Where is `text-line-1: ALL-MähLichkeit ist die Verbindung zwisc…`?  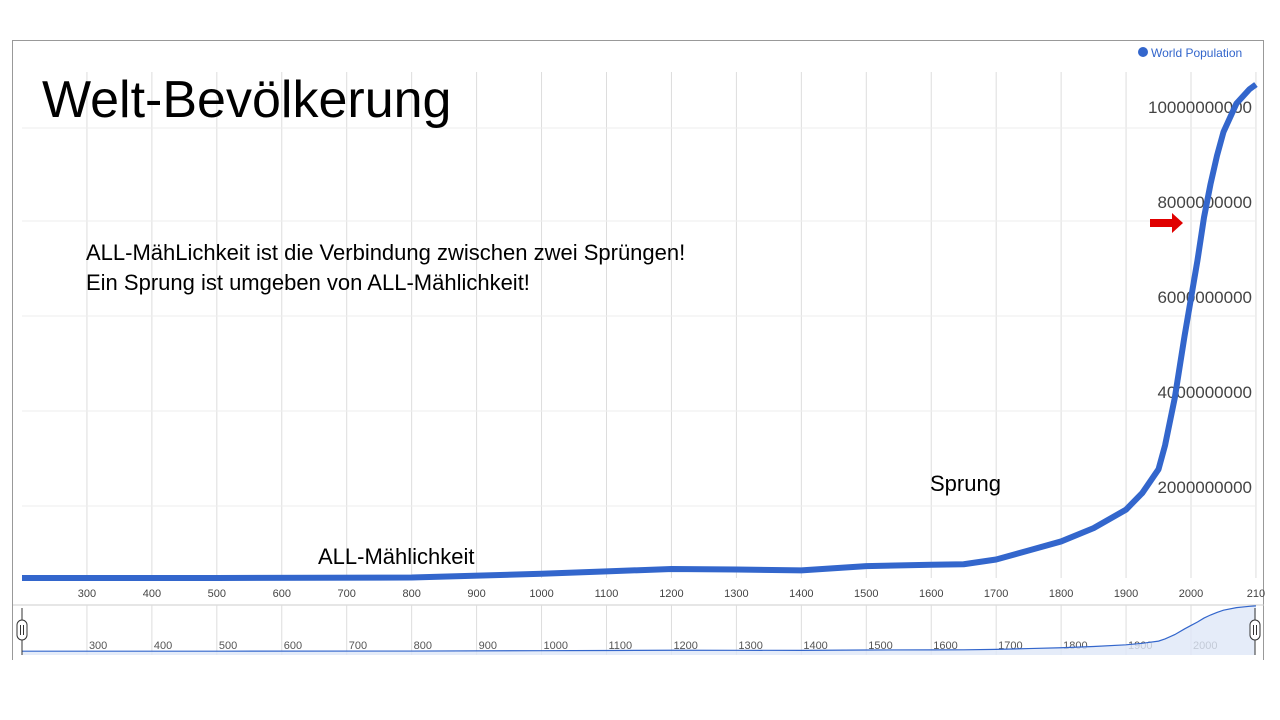 text-line-1: ALL-MähLichkeit ist die Verbindung zwisc… is located at coordinates (386, 252).